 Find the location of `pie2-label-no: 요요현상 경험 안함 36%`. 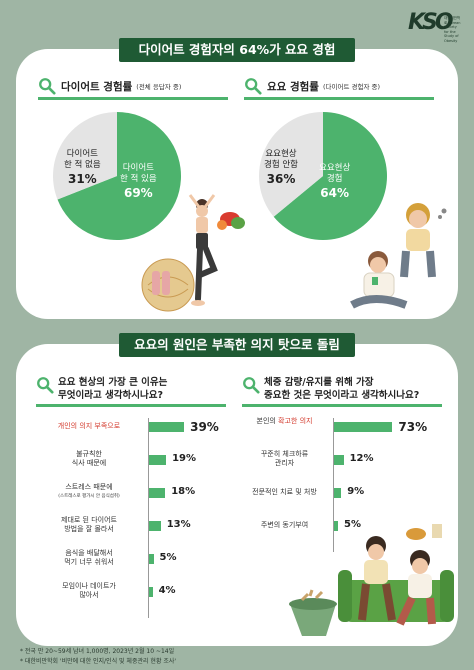

pie2-label-no: 요요현상 경험 안함 36% is located at coordinates (281, 167).